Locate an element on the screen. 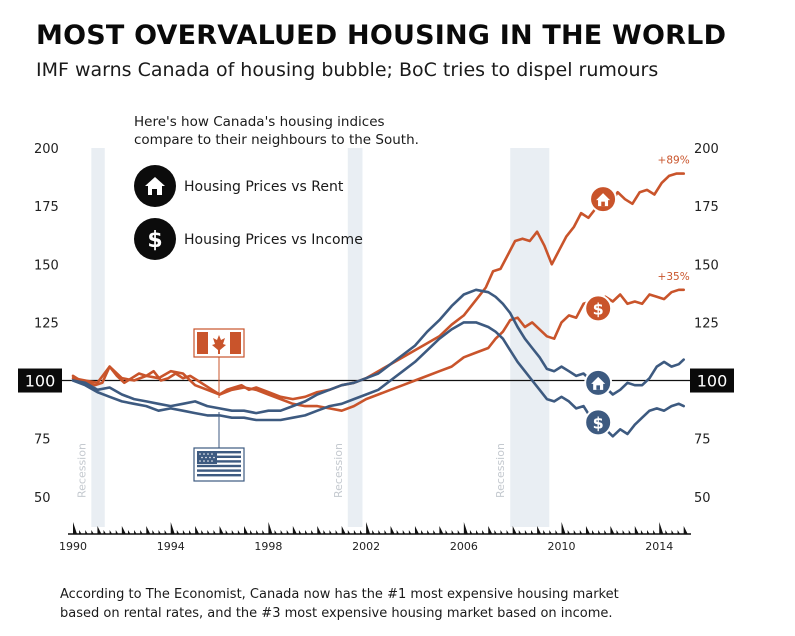 This screenshot has height=636, width=795. y-tick-left: 200 is located at coordinates (46, 149).